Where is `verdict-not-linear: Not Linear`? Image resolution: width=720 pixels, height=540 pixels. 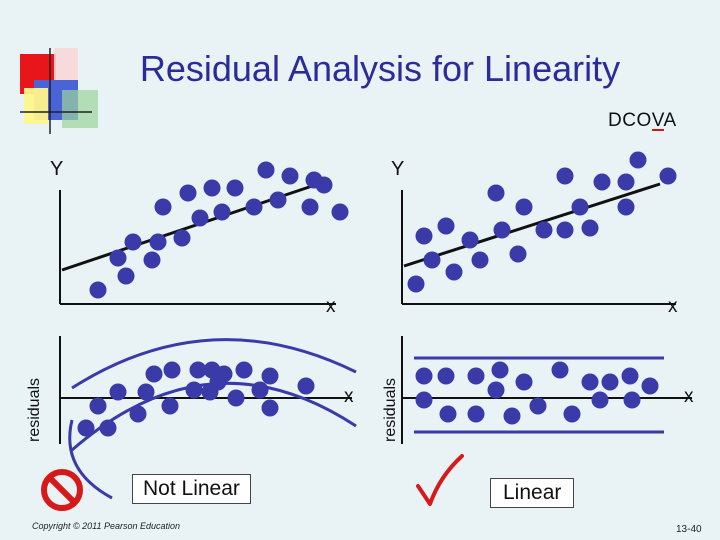 verdict-not-linear: Not Linear is located at coordinates (191, 489).